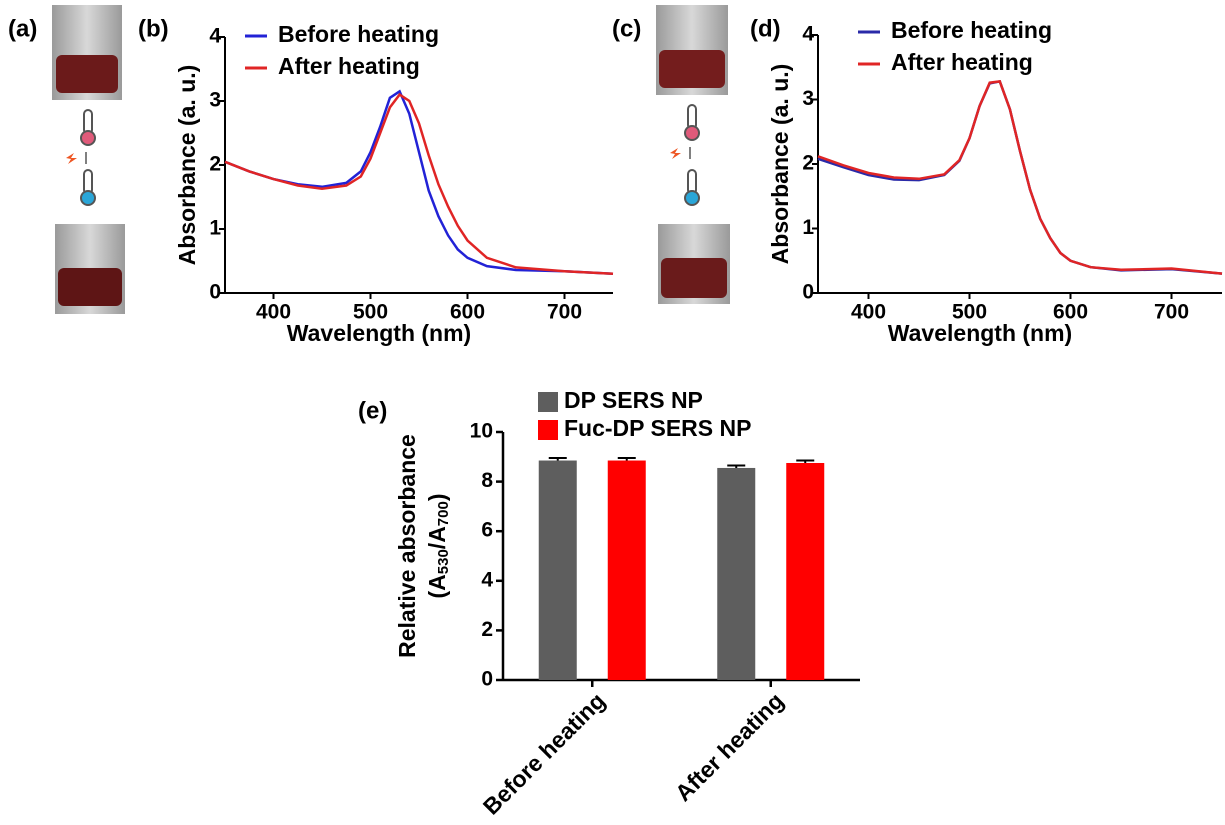  What do you see at coordinates (443, 561) in the screenshot?
I see `y-axis-label-part: 530` at bounding box center [443, 561].